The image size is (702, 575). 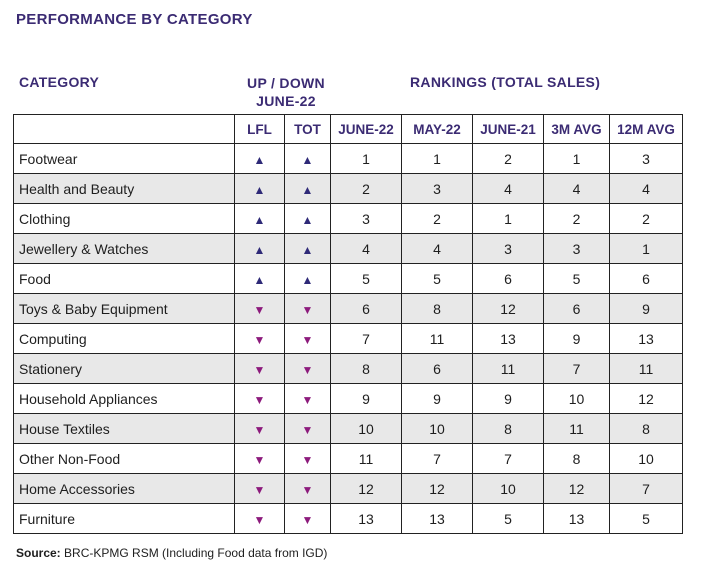 I want to click on june22-cell: 6, so click(x=366, y=308).